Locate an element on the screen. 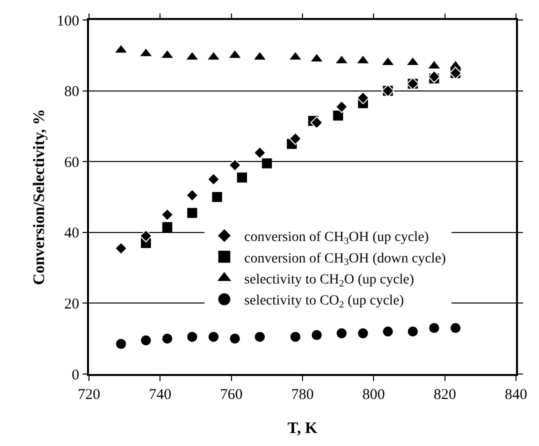 Image resolution: width=539 pixels, height=446 pixels. x-tick-label: 740 is located at coordinates (160, 394).